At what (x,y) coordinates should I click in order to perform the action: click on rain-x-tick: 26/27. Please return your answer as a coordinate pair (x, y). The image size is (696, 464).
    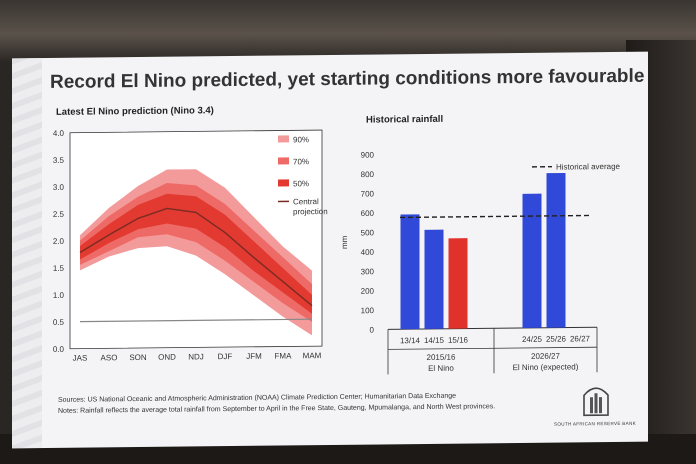
    Looking at the image, I should click on (580, 338).